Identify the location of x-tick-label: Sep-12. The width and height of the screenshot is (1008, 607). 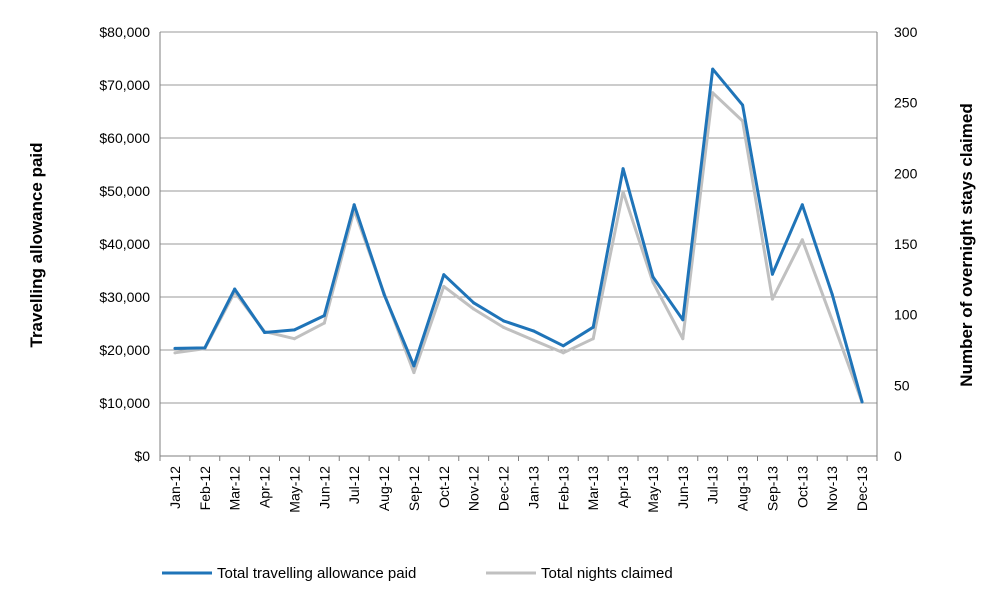
(414, 488).